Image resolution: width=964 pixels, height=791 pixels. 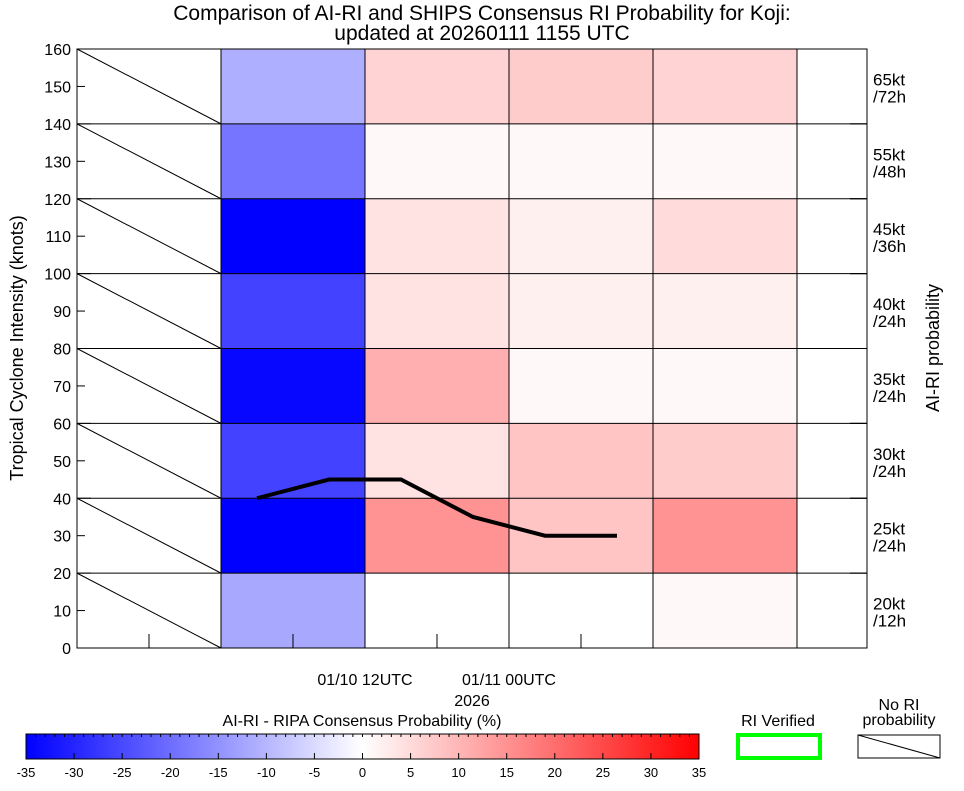 What do you see at coordinates (889, 171) in the screenshot?
I see `row-label-h-6: /48h` at bounding box center [889, 171].